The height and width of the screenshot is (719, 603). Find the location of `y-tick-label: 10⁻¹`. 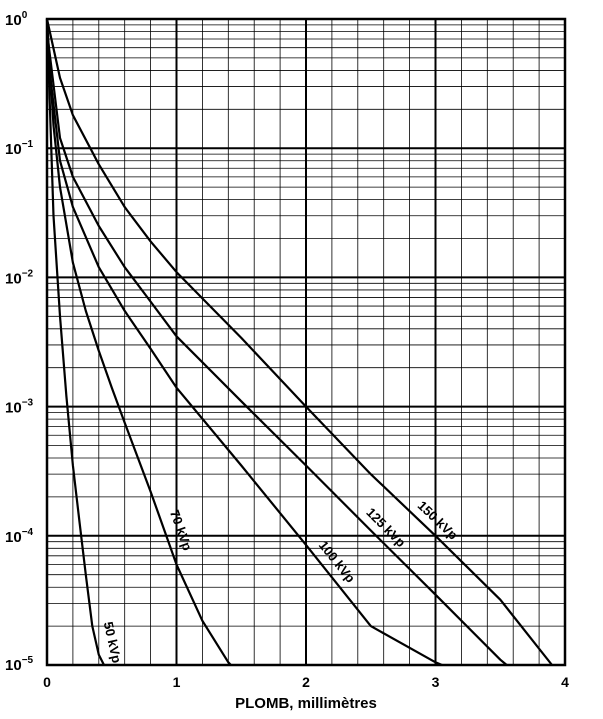

y-tick-label: 10⁻¹ is located at coordinates (19, 148).